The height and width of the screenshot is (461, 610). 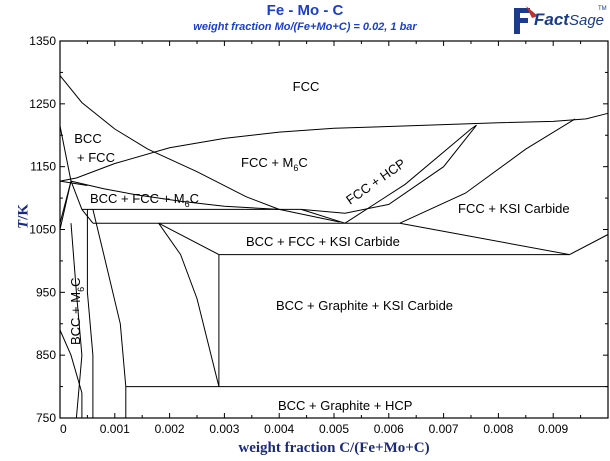 I want to click on region-bcc-fcc-line2: + FCC, so click(x=96, y=157).